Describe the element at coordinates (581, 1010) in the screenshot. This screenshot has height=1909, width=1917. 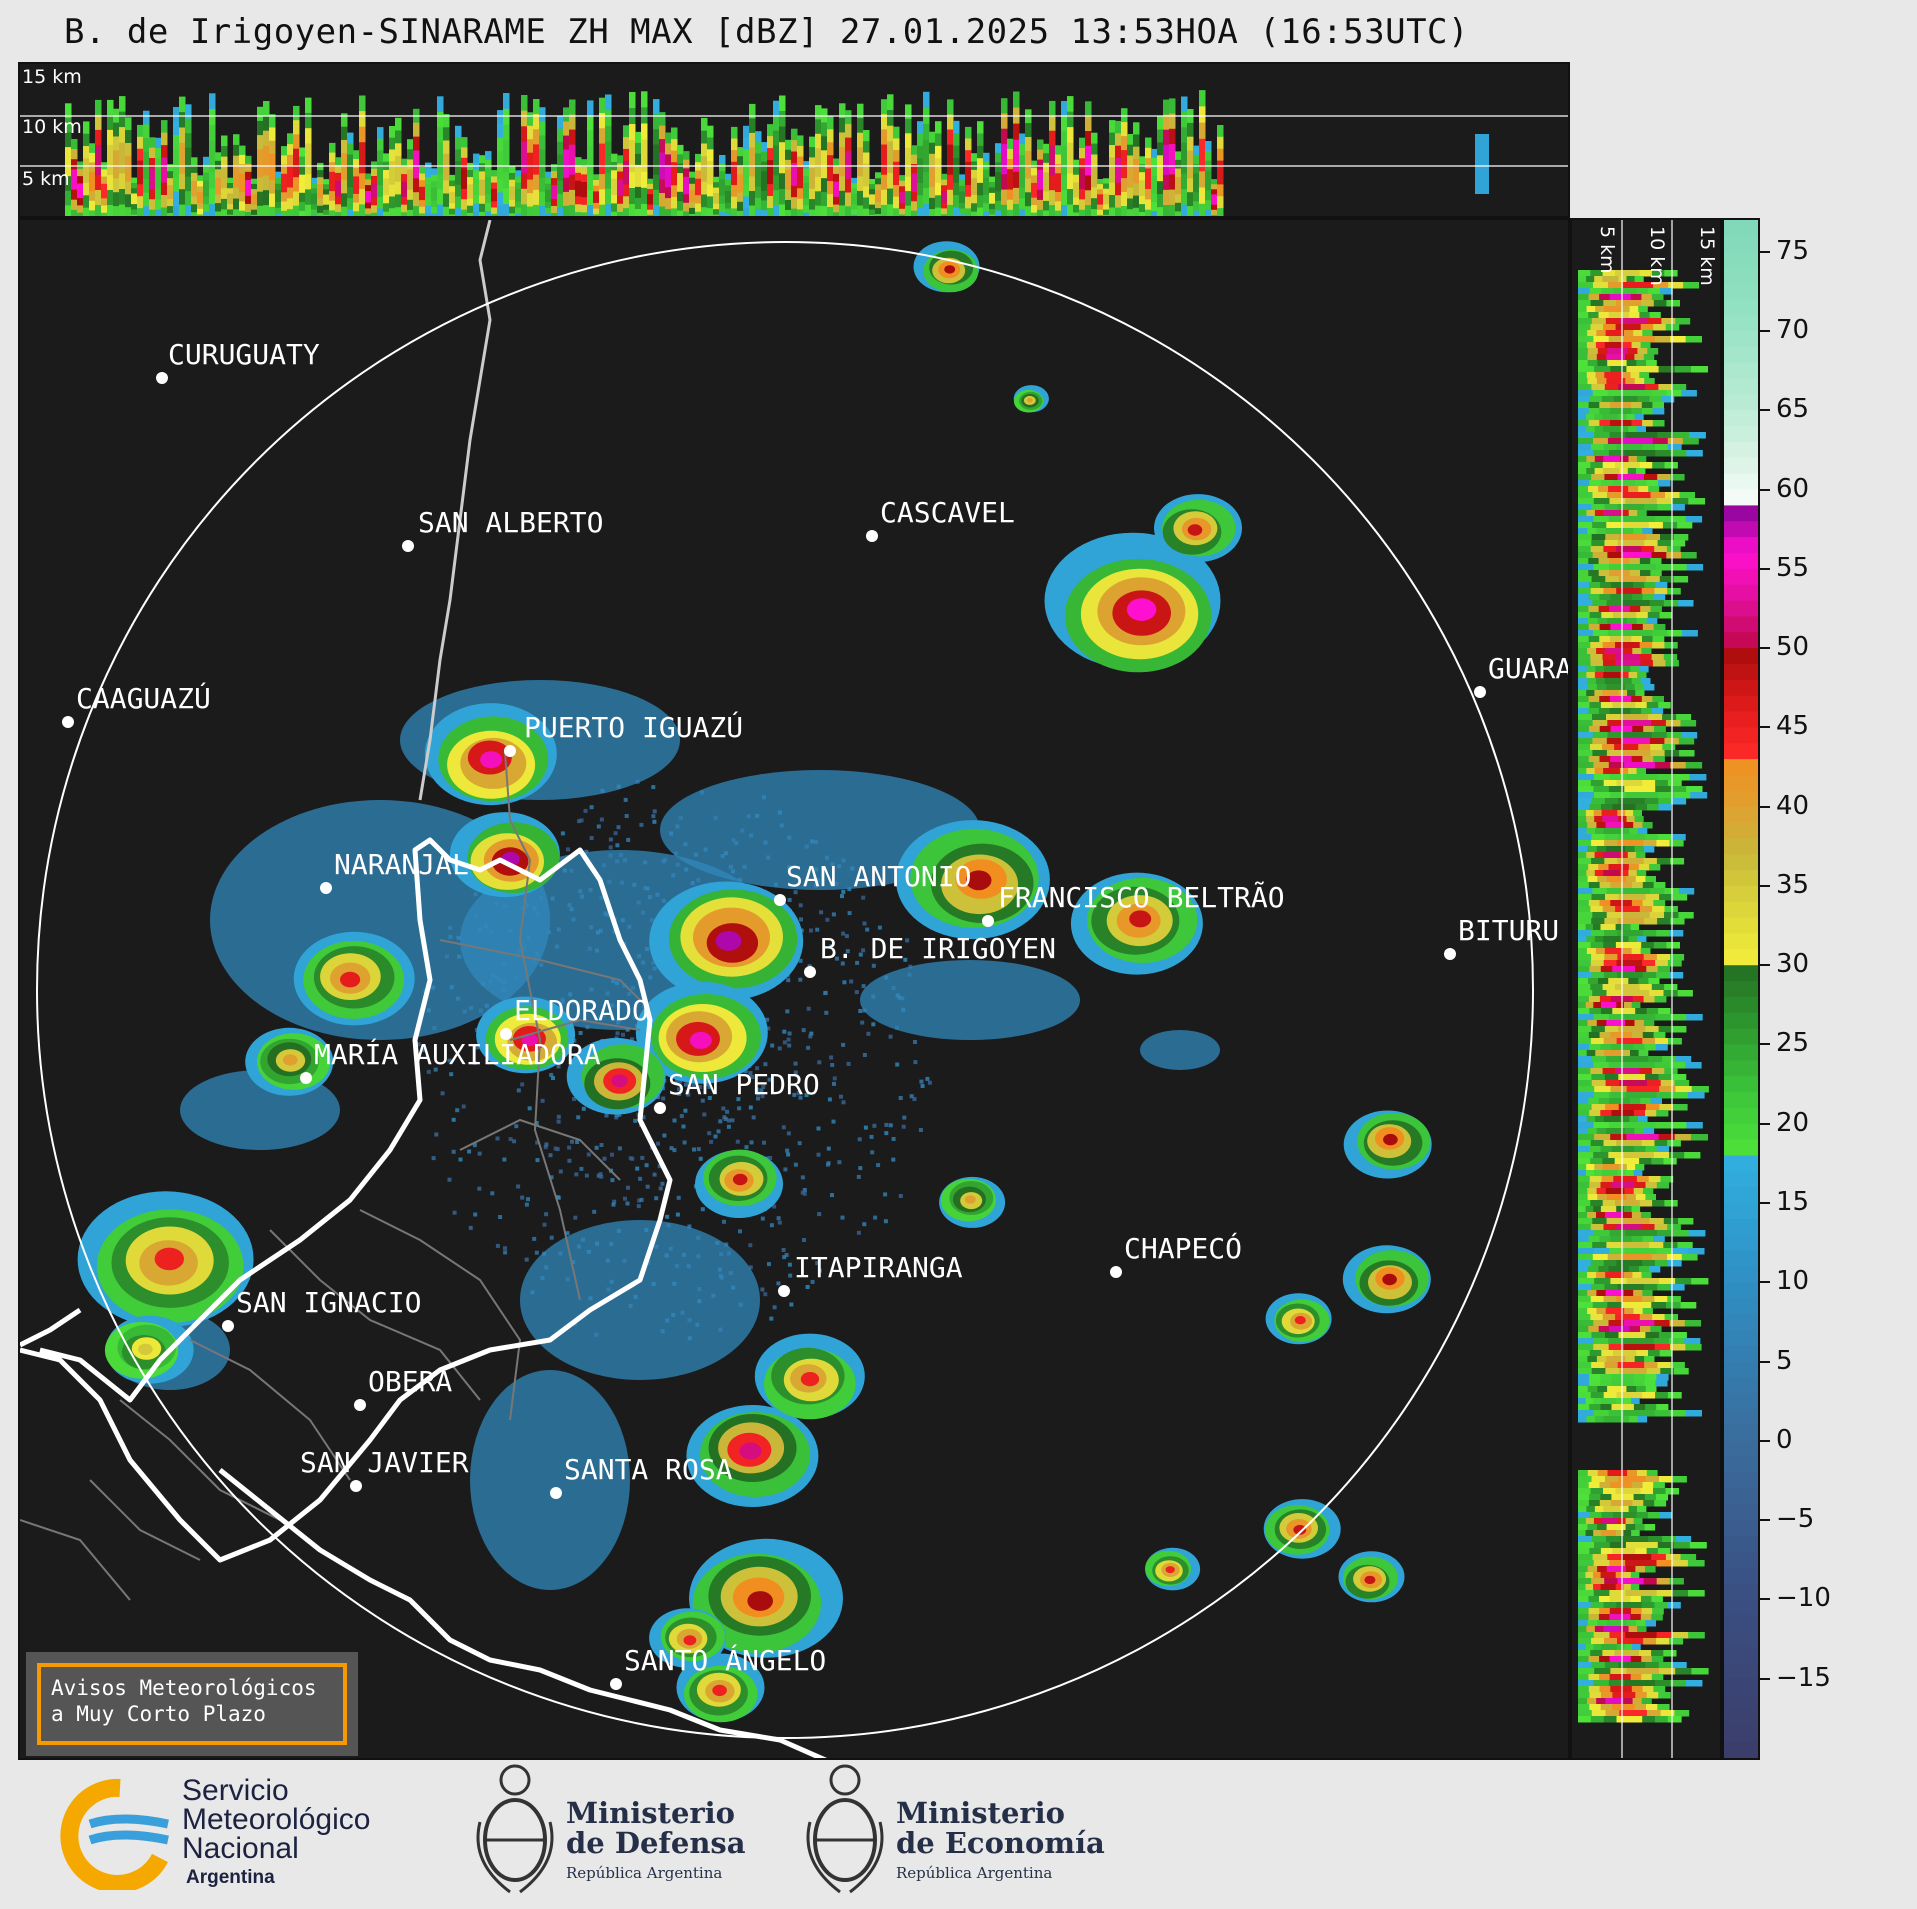
I see `city-label: ELDORADO` at that location.